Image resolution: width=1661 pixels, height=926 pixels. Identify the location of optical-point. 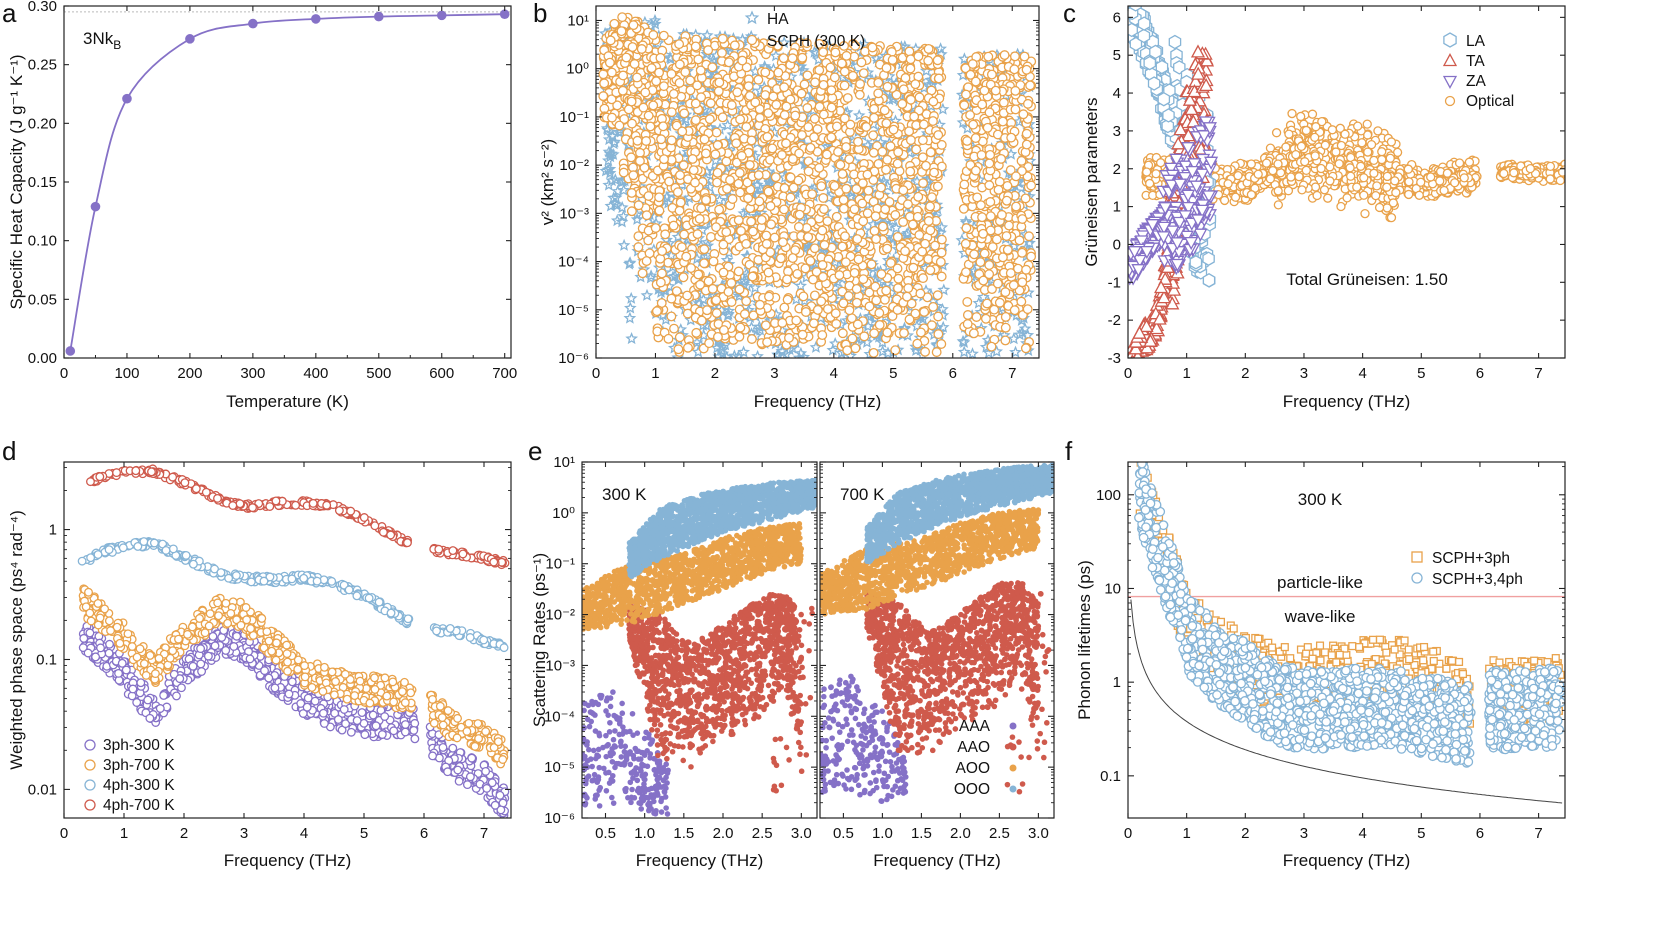
(1292, 113).